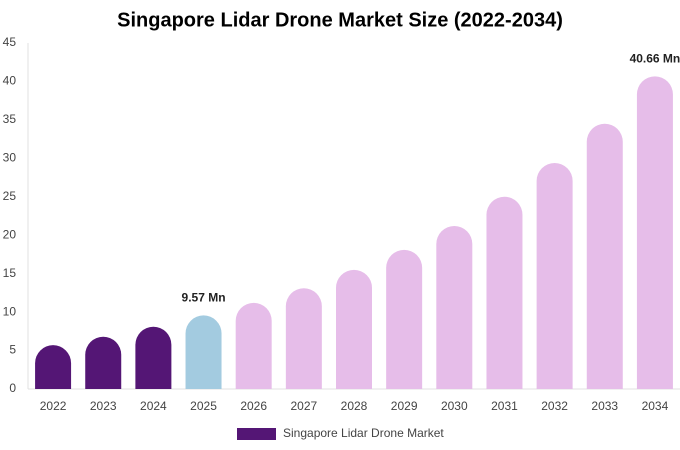 The width and height of the screenshot is (680, 450). Describe the element at coordinates (504, 406) in the screenshot. I see `x-tick-label: 2031` at that location.